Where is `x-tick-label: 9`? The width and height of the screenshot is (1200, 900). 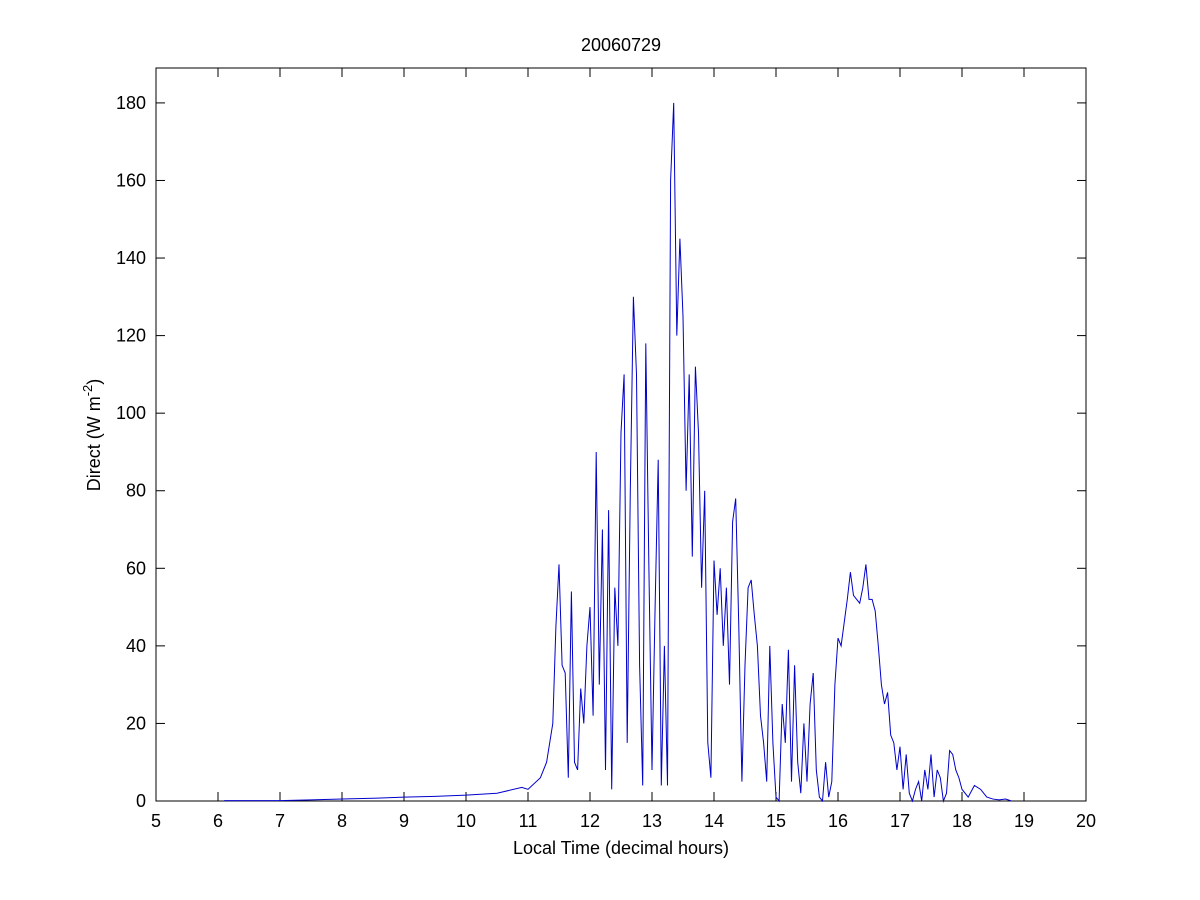
x-tick-label: 9 is located at coordinates (404, 821).